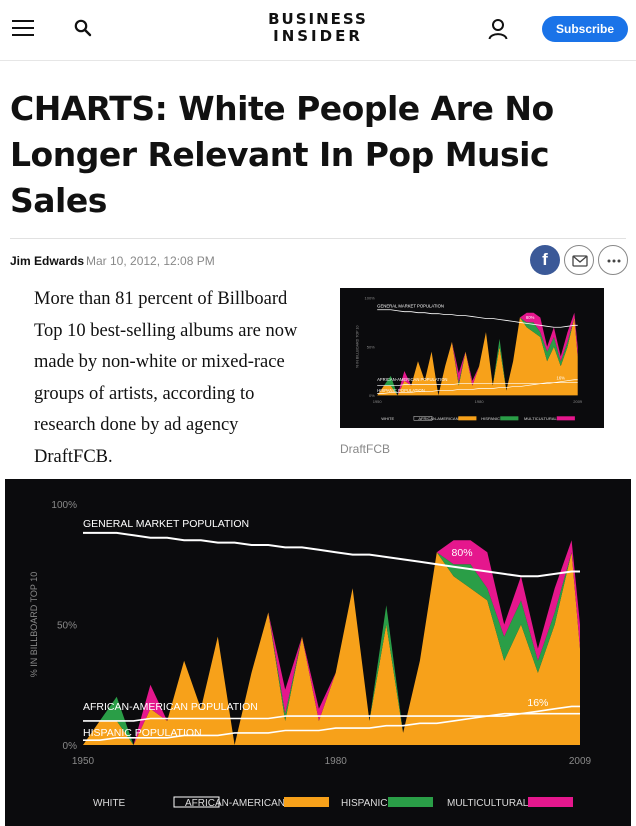 Image resolution: width=636 pixels, height=826 pixels. I want to click on logo-line-2: INSIDER, so click(318, 36).